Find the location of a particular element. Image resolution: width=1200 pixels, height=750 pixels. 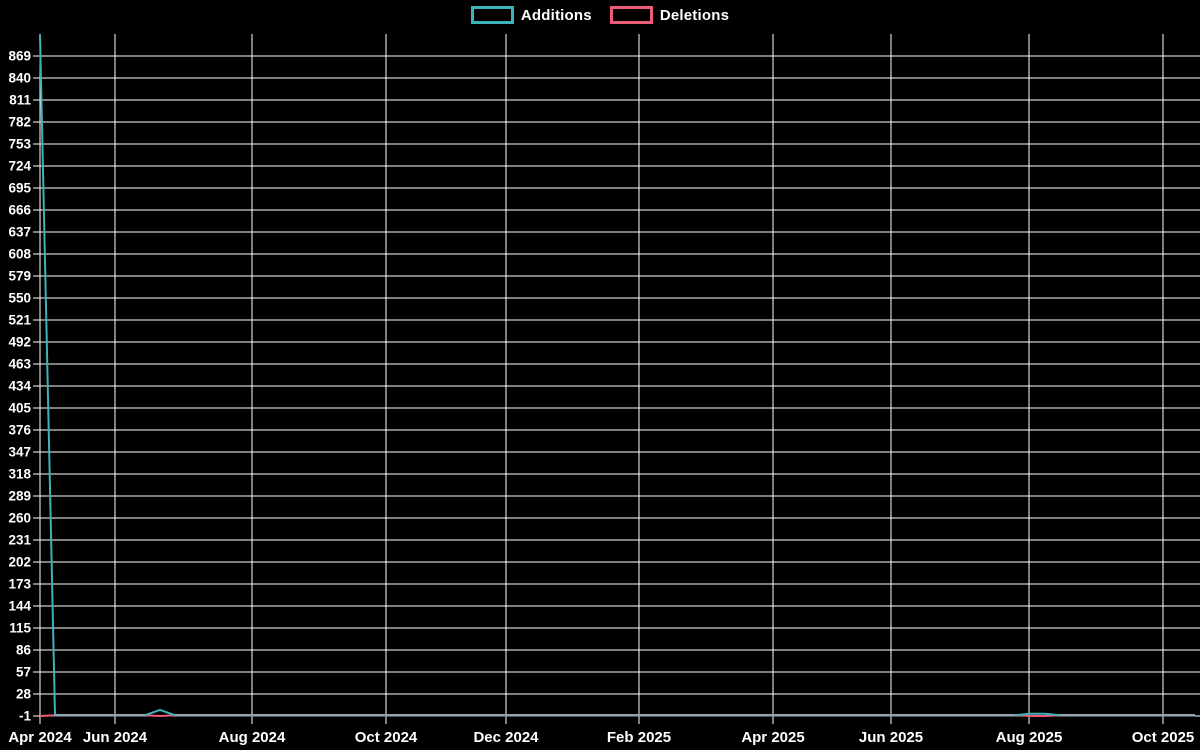

additions-swatch-icon is located at coordinates (492, 15).